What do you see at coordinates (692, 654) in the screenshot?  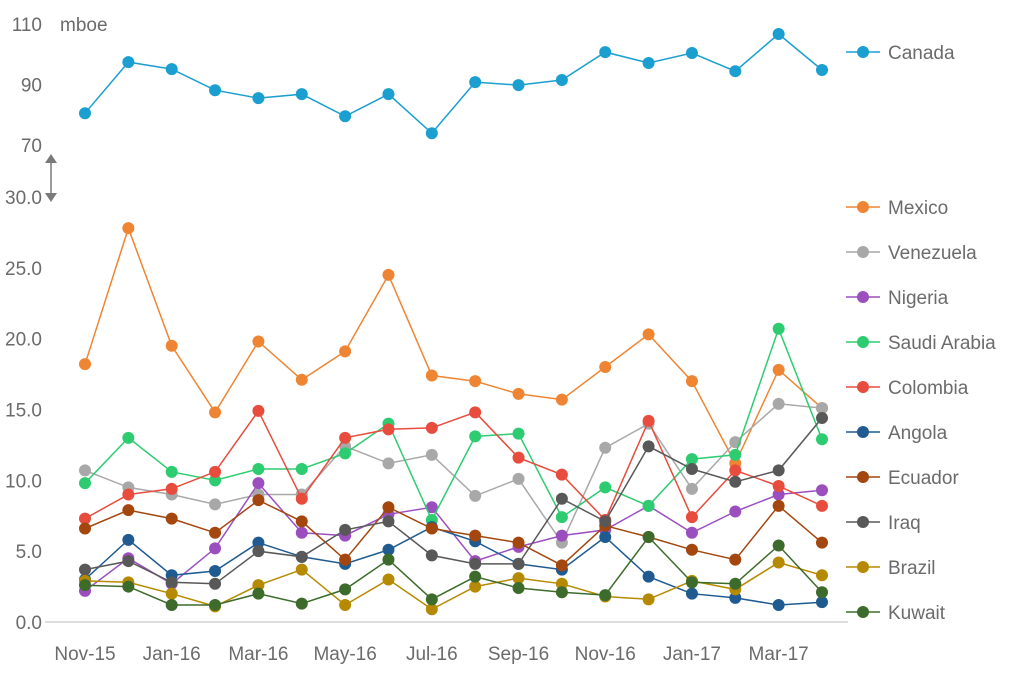 I see `x-tick-label: Jan-17` at bounding box center [692, 654].